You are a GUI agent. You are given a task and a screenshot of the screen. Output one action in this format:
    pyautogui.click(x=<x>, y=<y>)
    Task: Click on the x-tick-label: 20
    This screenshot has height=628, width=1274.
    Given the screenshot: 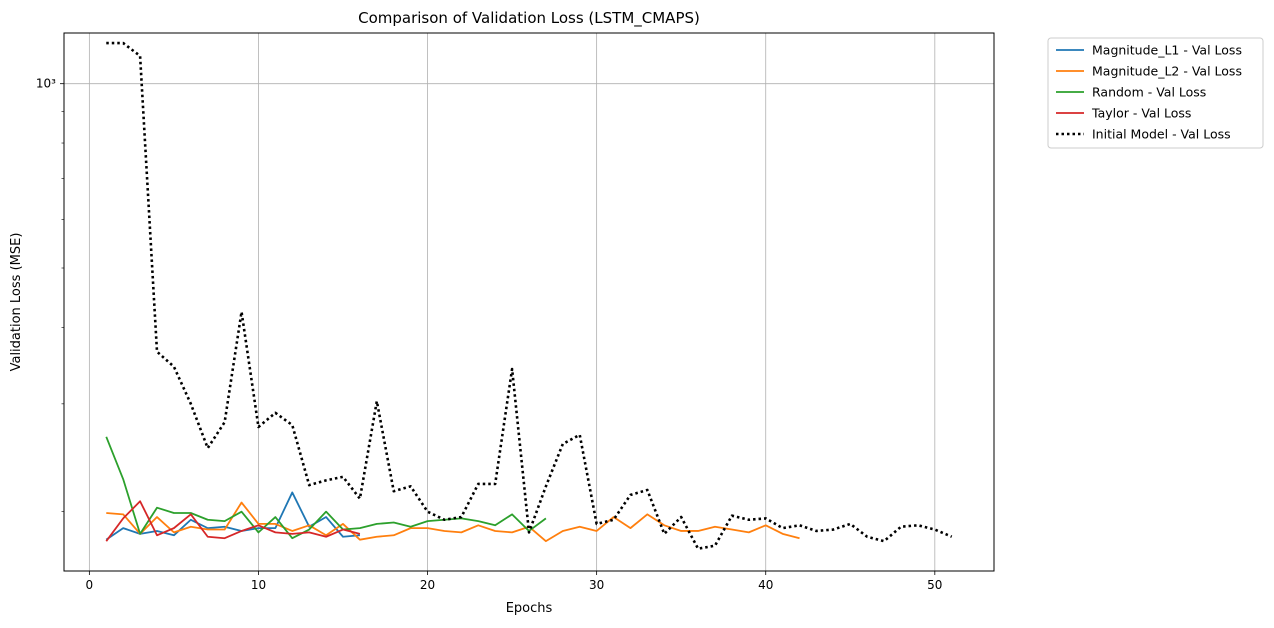 What is the action you would take?
    pyautogui.click(x=427, y=585)
    